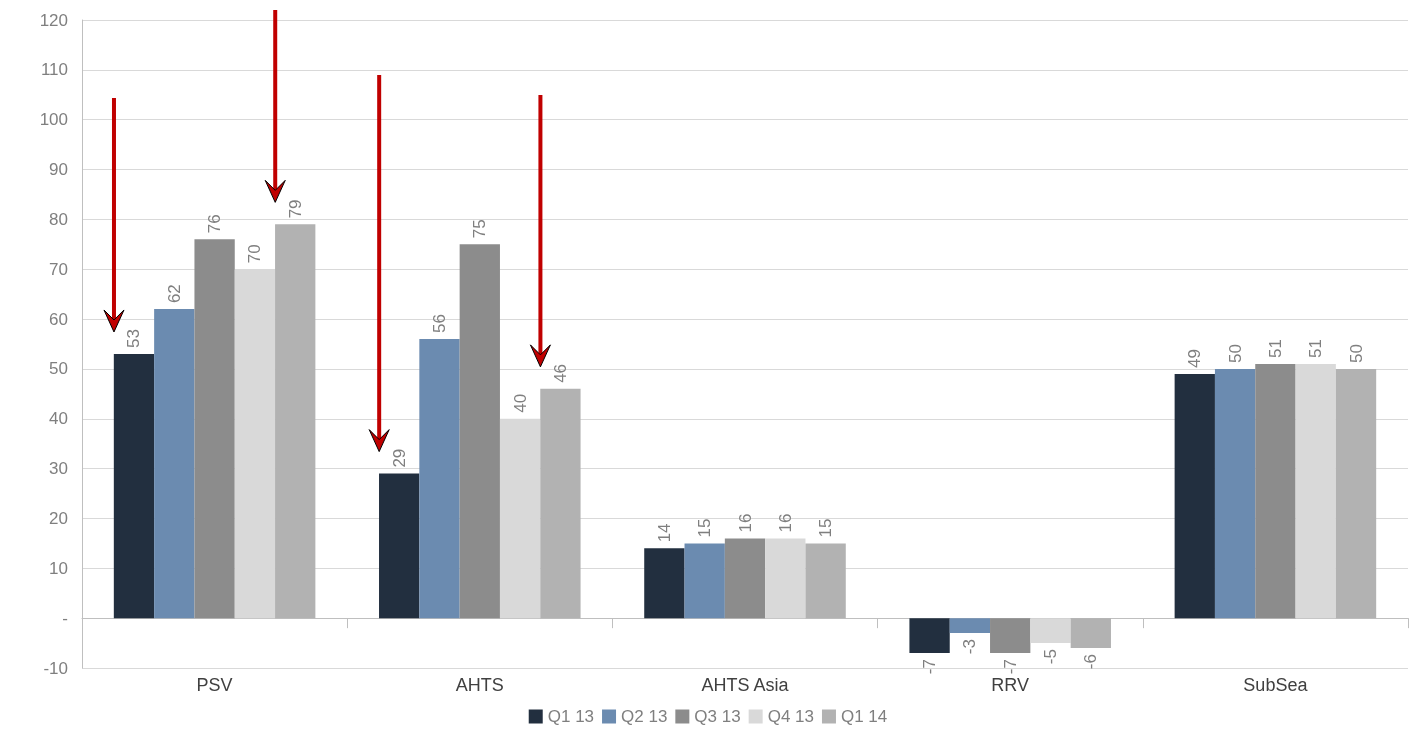 The image size is (1416, 734). Describe the element at coordinates (58, 219) in the screenshot. I see `y-tick-label: 80` at that location.